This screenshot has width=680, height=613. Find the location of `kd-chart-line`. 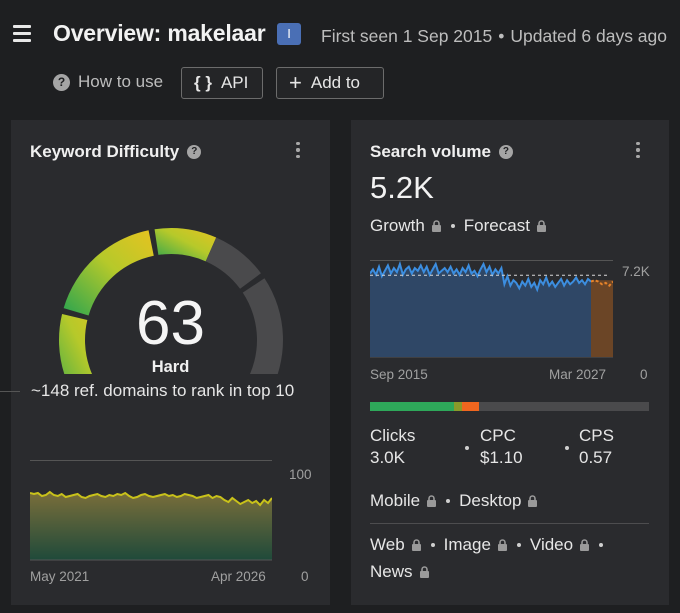

kd-chart-line is located at coordinates (151, 498).